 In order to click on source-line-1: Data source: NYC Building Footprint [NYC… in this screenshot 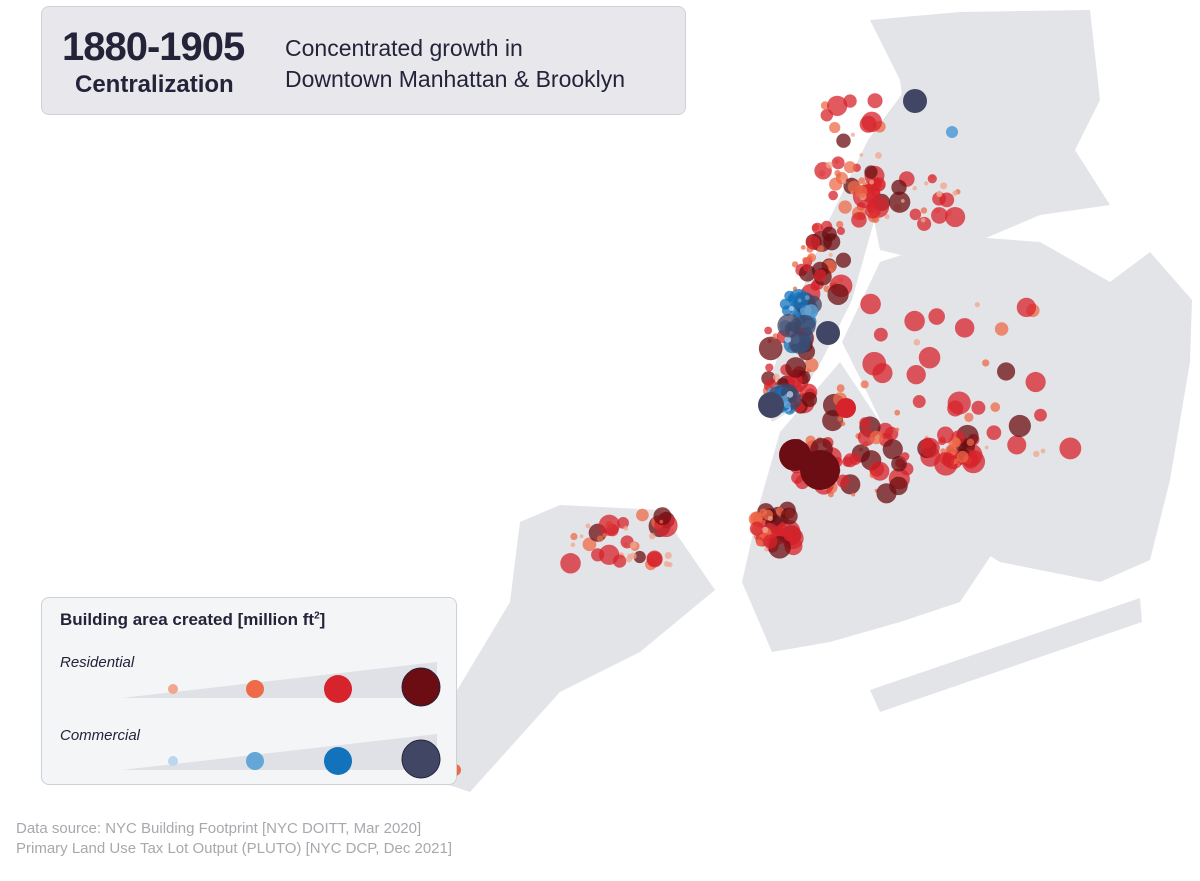, I will do `click(219, 828)`.